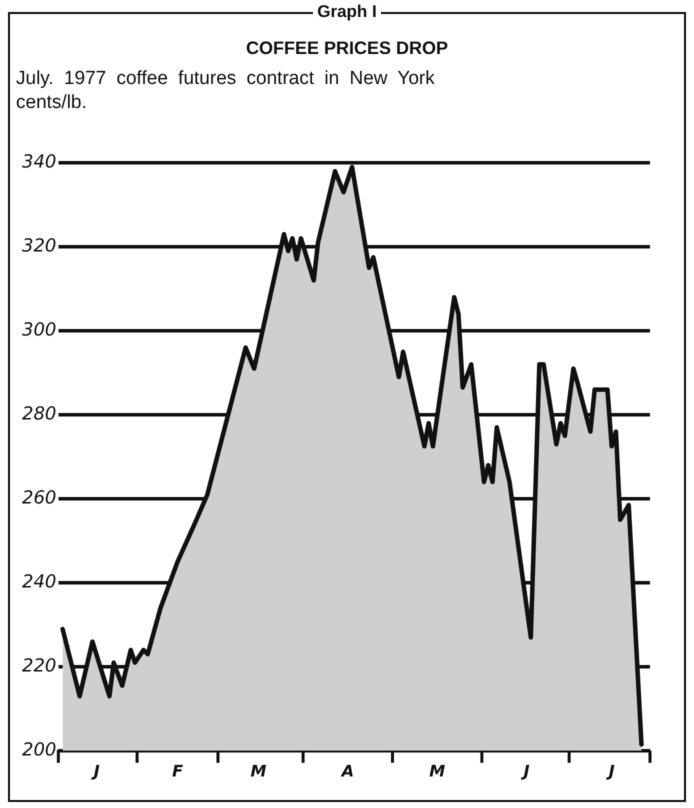 The height and width of the screenshot is (808, 694). What do you see at coordinates (39, 161) in the screenshot?
I see `y-tick-label: 340` at bounding box center [39, 161].